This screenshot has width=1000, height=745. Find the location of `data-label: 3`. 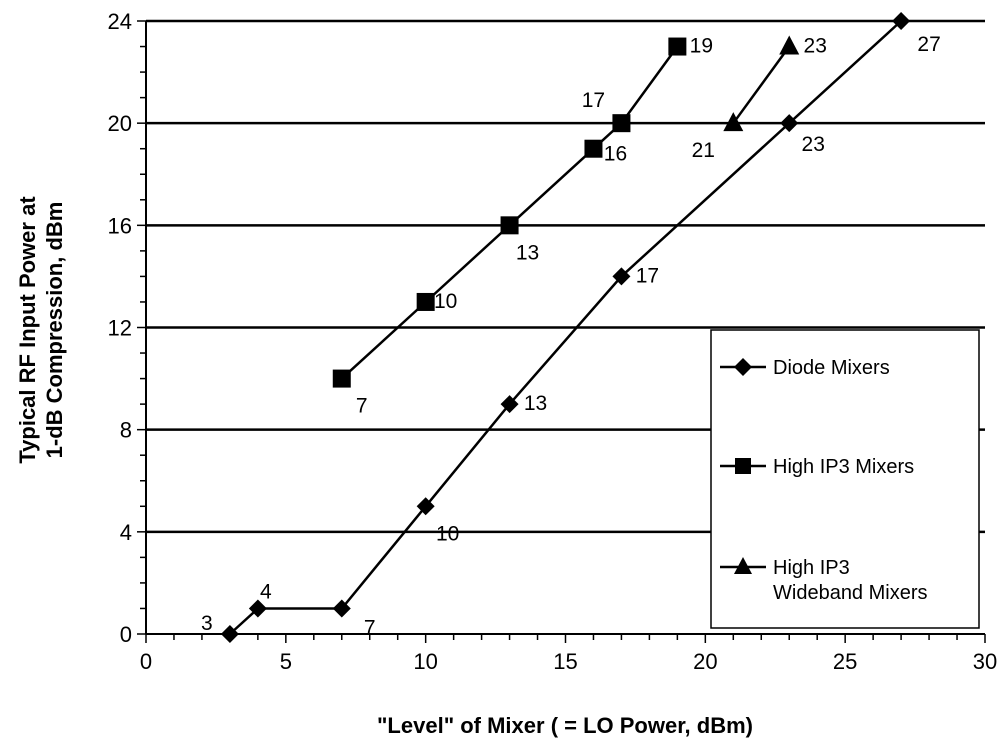

data-label: 3 is located at coordinates (207, 623).